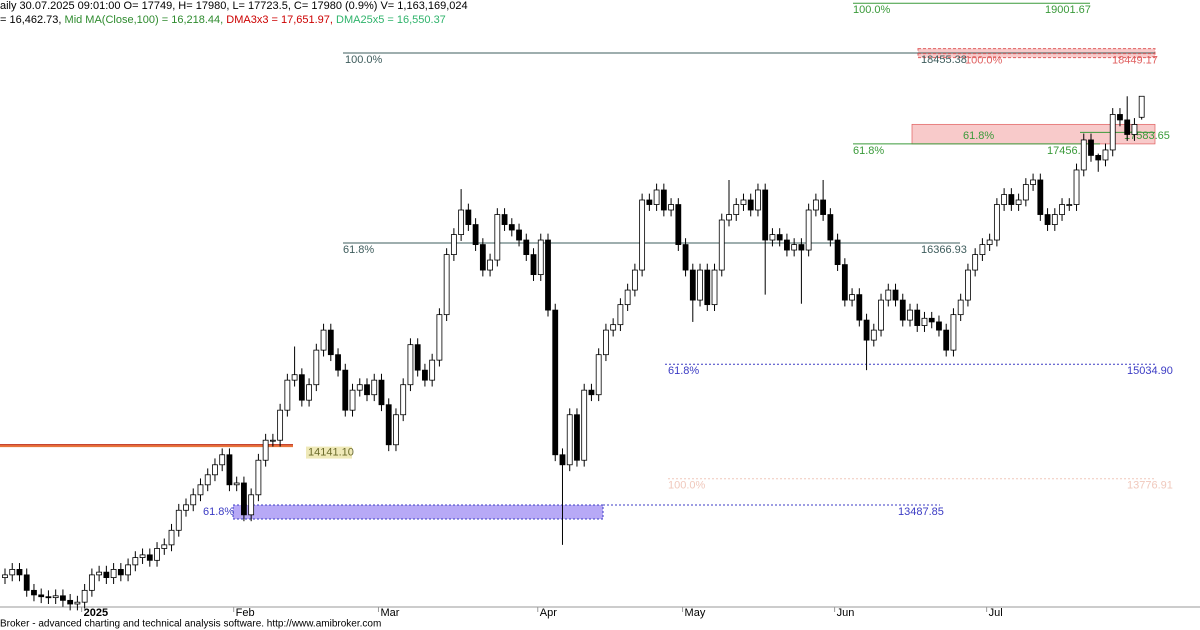 The width and height of the screenshot is (1200, 630). I want to click on level-price: 14141.10, so click(331, 452).